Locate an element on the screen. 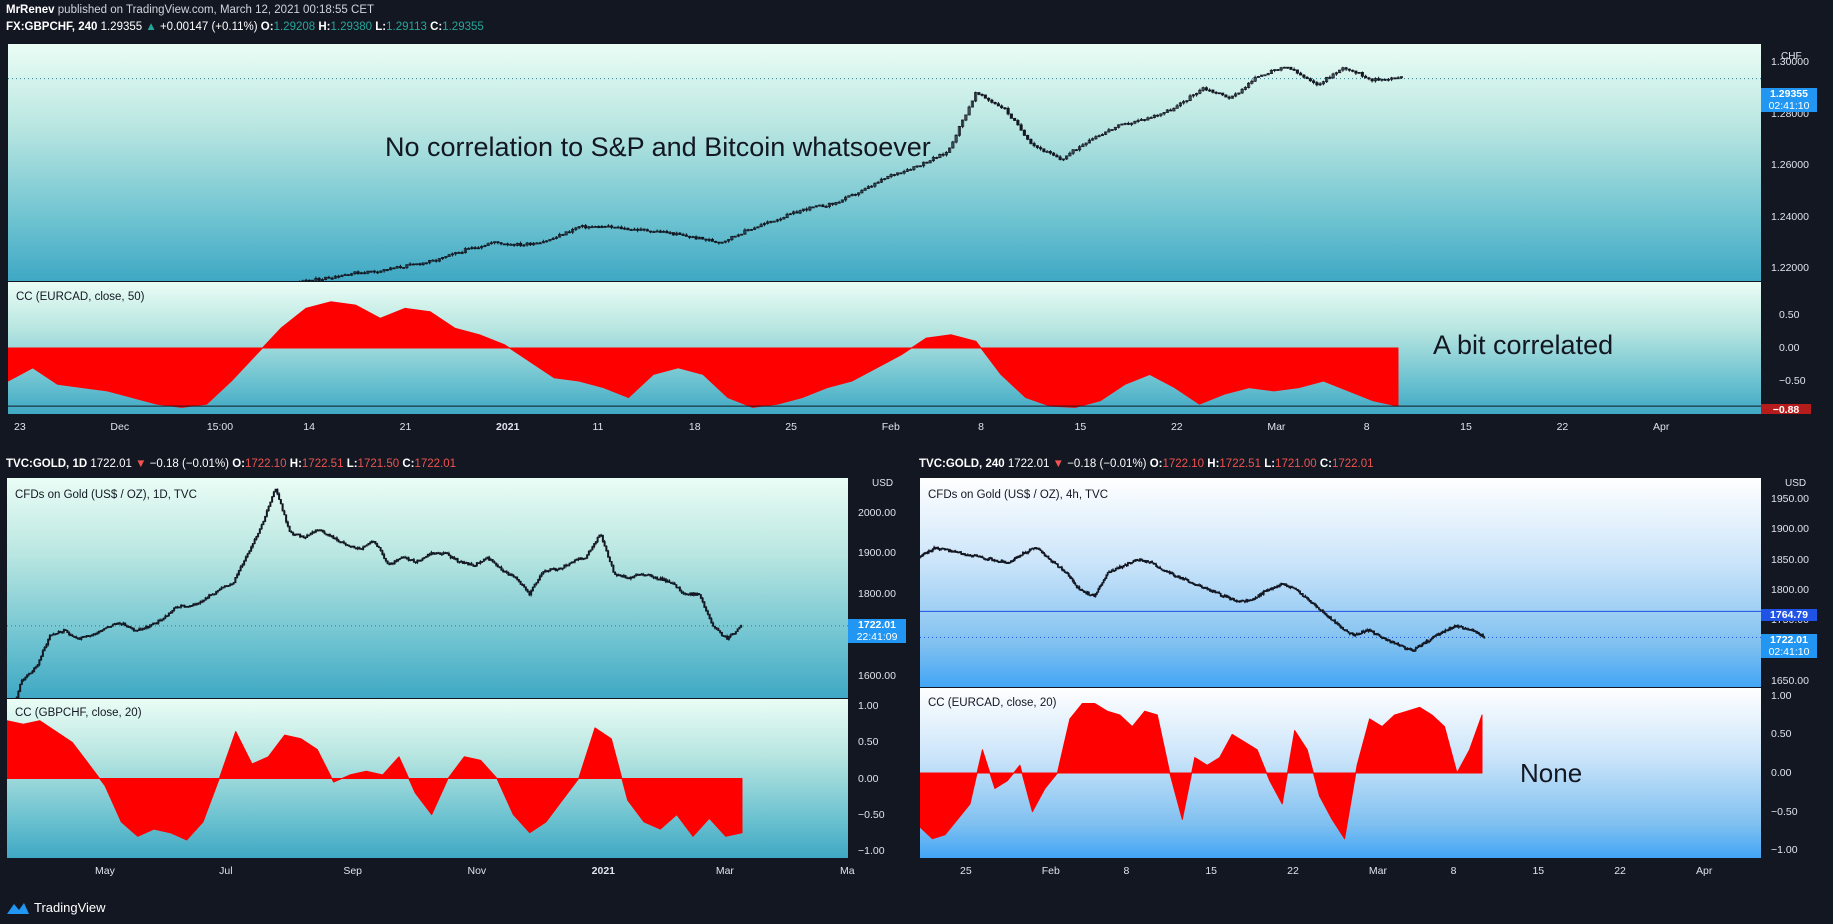 The height and width of the screenshot is (924, 1833). br-symbol: TVC:GOLD, 240 is located at coordinates (962, 464).